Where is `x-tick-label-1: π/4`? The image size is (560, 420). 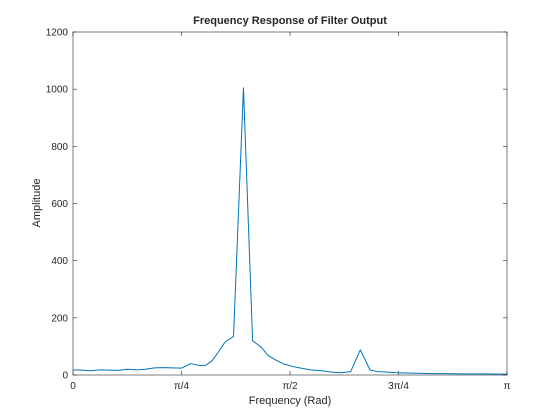 x-tick-label-1: π/4 is located at coordinates (182, 386).